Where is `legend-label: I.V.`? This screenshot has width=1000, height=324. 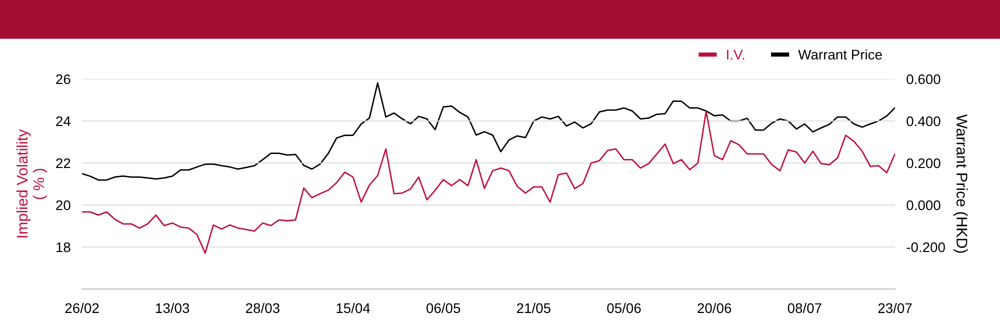
legend-label: I.V. is located at coordinates (735, 55).